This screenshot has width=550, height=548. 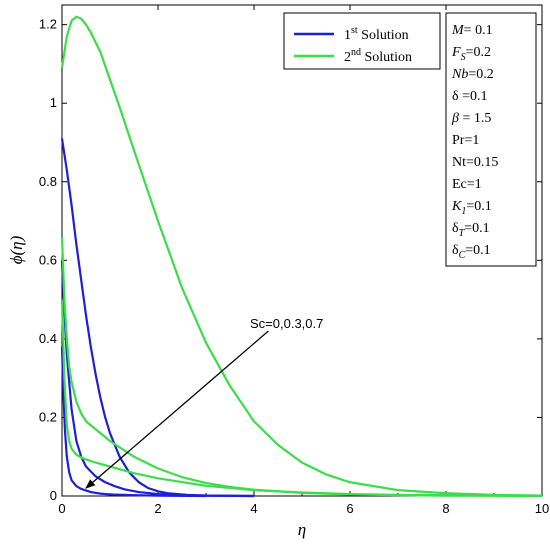 I want to click on legend-label-1: 1st Solution, so click(x=376, y=34).